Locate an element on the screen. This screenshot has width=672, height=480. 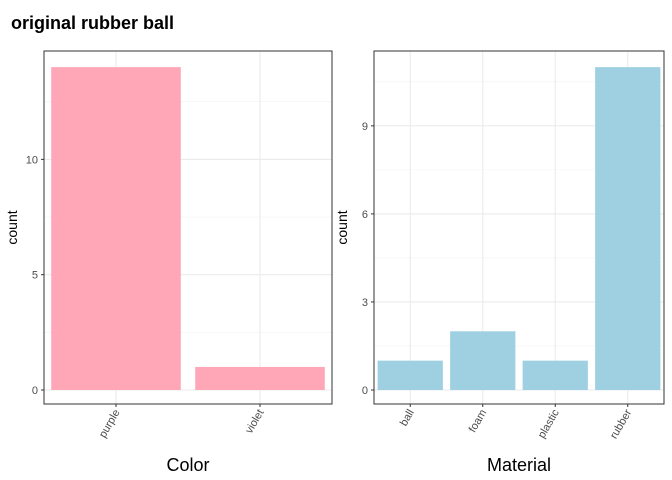
y-tick-label: 3 is located at coordinates (365, 303).